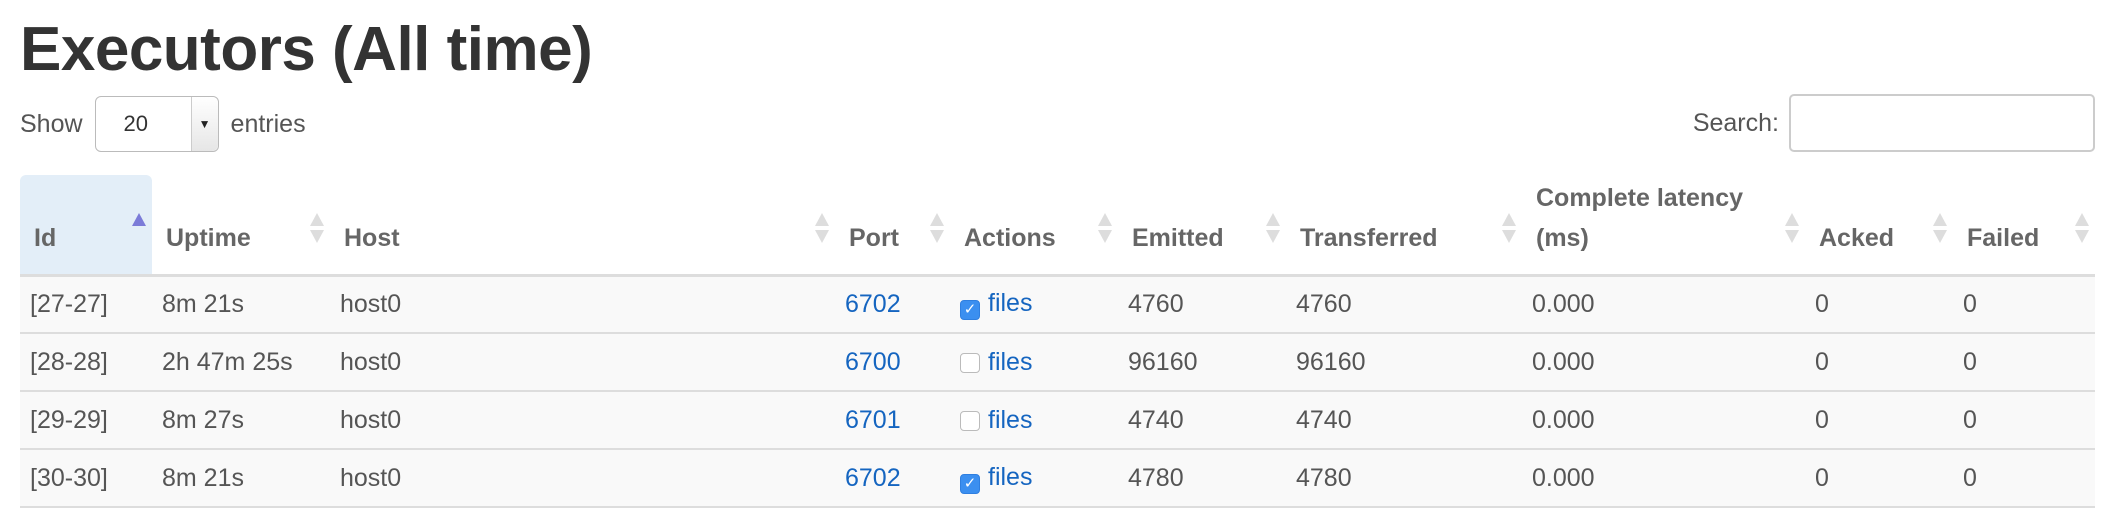 The width and height of the screenshot is (2112, 520). Describe the element at coordinates (86, 362) in the screenshot. I see `cell-id: [28-28]` at that location.